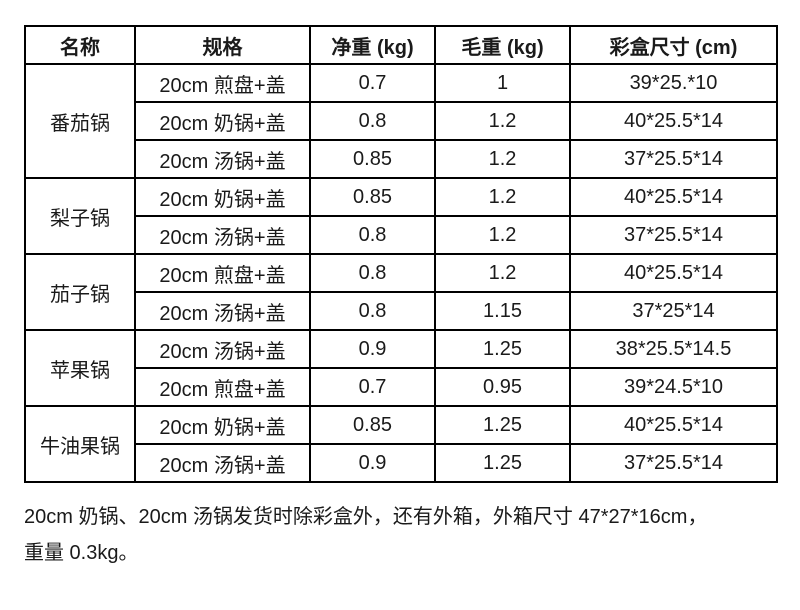 The image size is (800, 610). What do you see at coordinates (502, 387) in the screenshot?
I see `gross-weight-cell: 0.95` at bounding box center [502, 387].